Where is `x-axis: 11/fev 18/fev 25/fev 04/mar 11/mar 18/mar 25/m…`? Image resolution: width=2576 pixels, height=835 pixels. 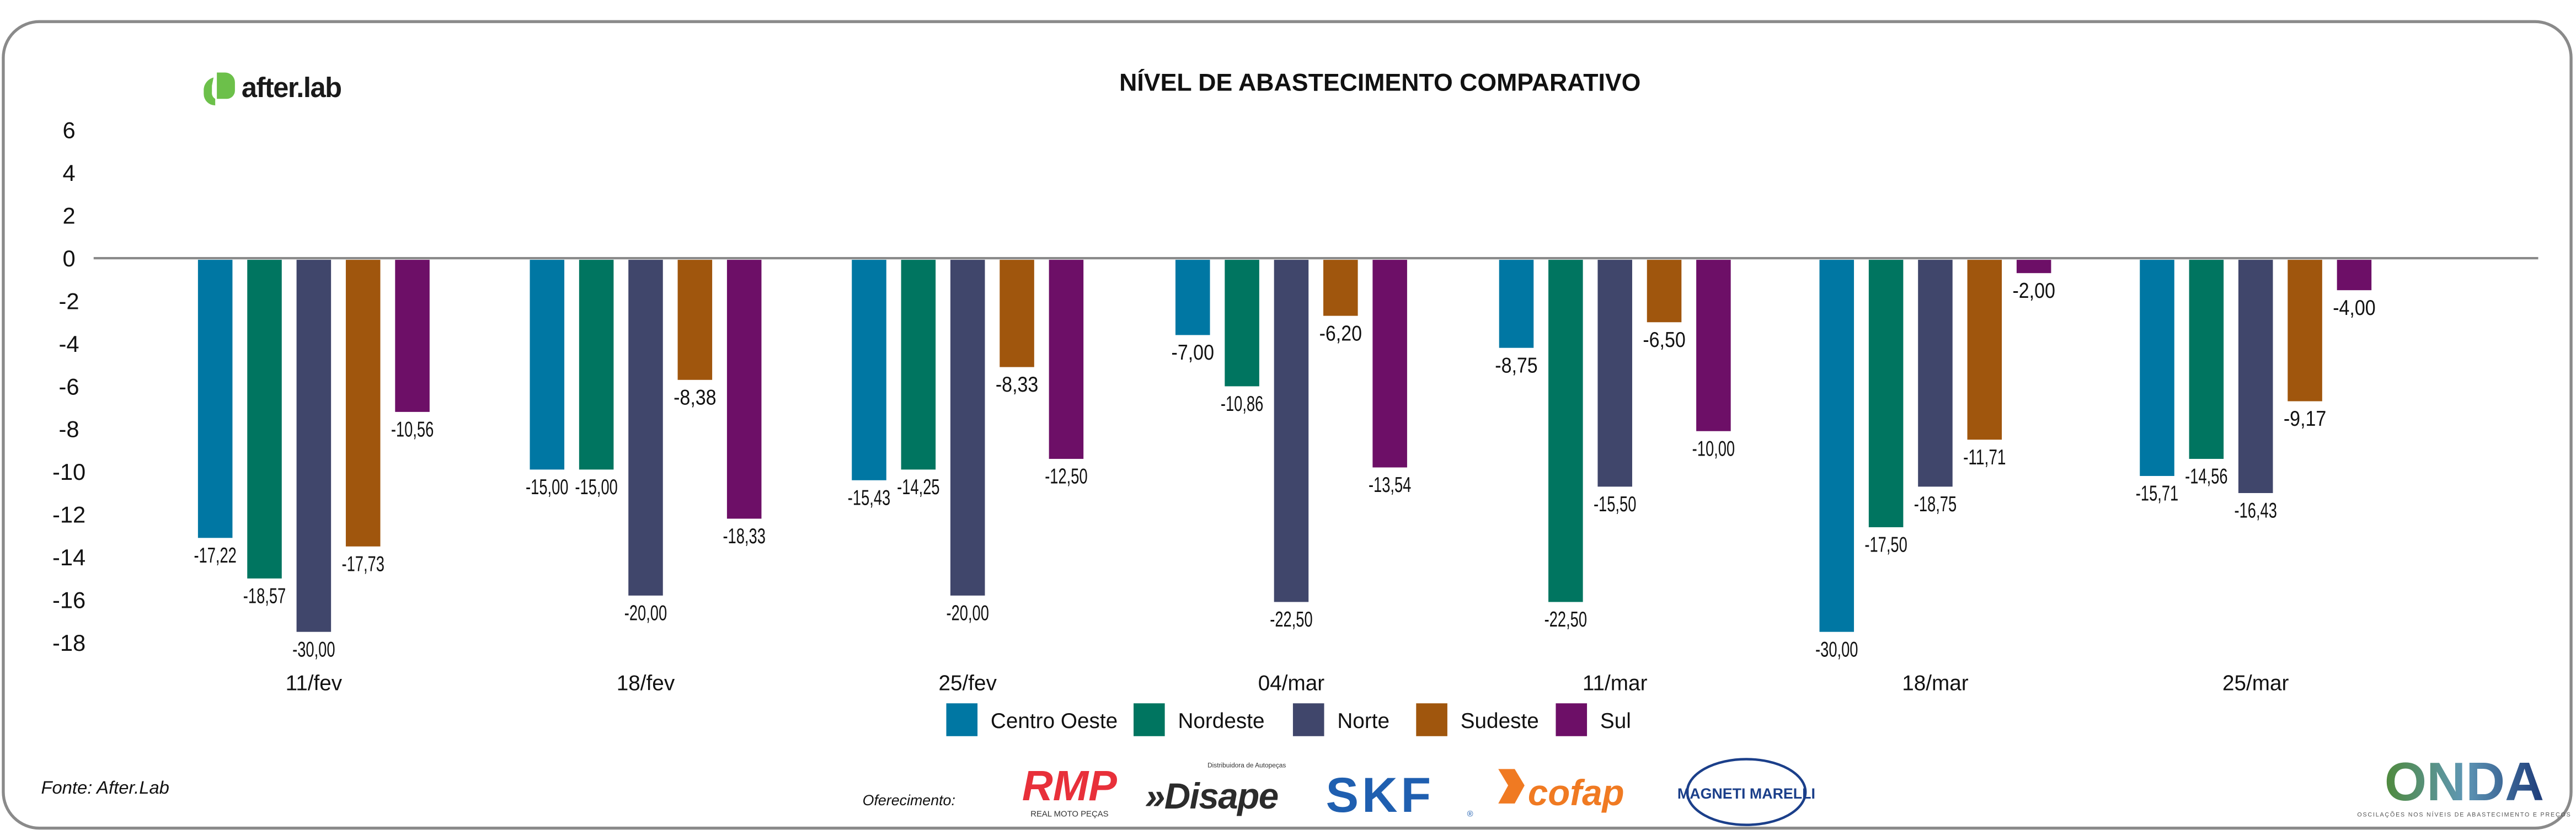 x-axis: 11/fev 18/fev 25/fev 04/mar 11/mar 18/mar 25/m… is located at coordinates (1287, 683).